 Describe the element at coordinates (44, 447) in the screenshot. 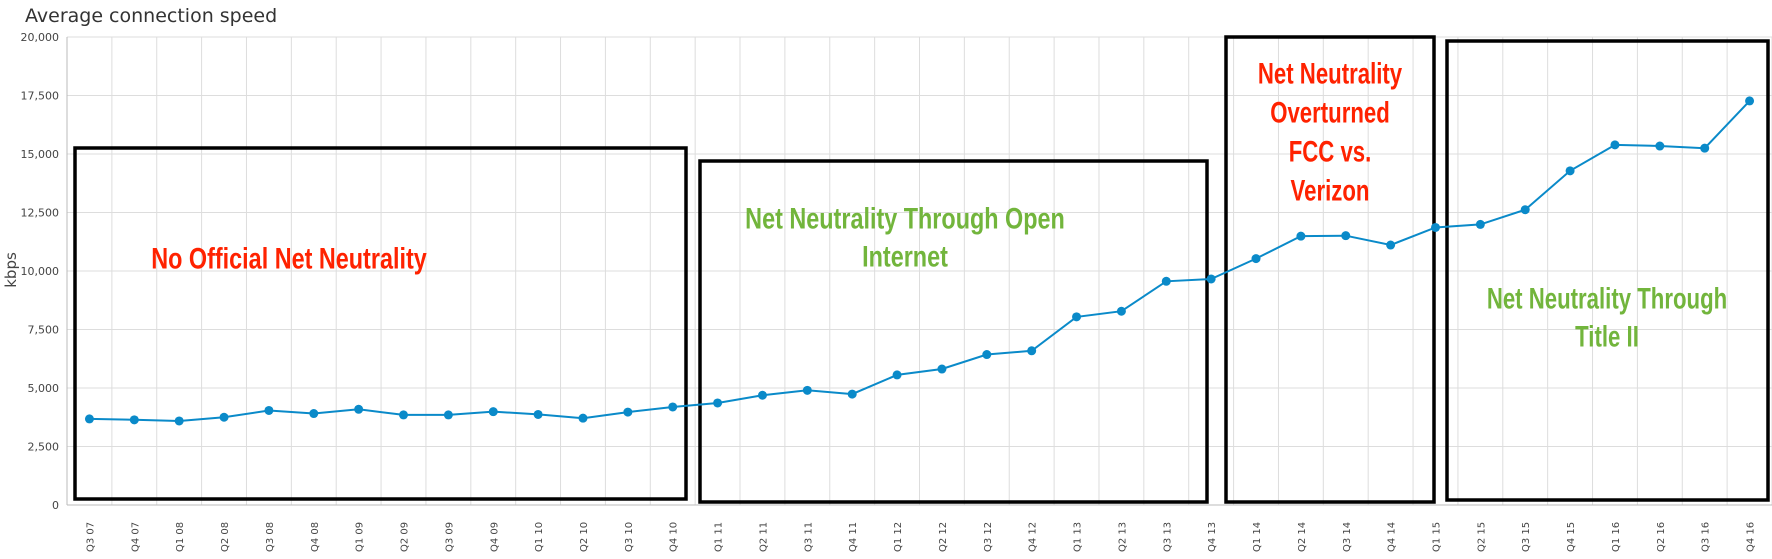

I see `y-tick-label: 2,500` at that location.